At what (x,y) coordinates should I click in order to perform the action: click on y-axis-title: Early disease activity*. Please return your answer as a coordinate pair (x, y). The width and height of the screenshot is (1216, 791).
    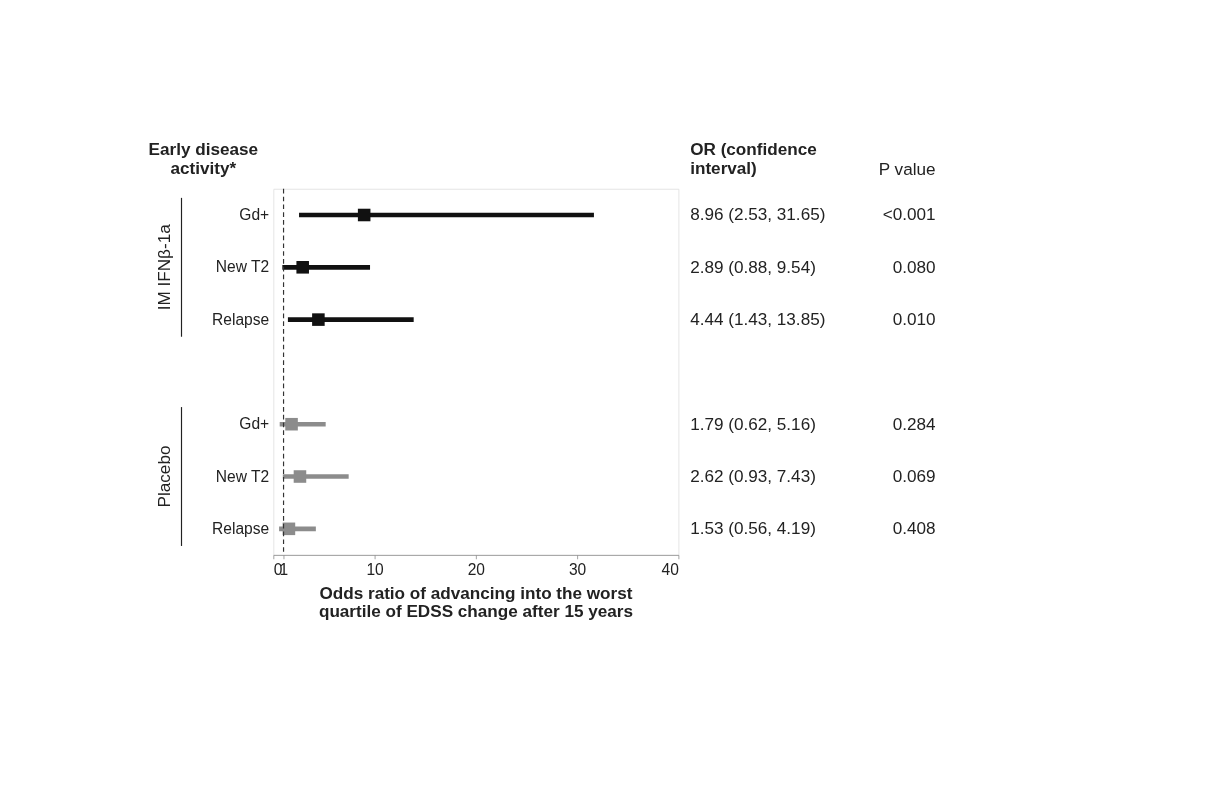
    Looking at the image, I should click on (203, 159).